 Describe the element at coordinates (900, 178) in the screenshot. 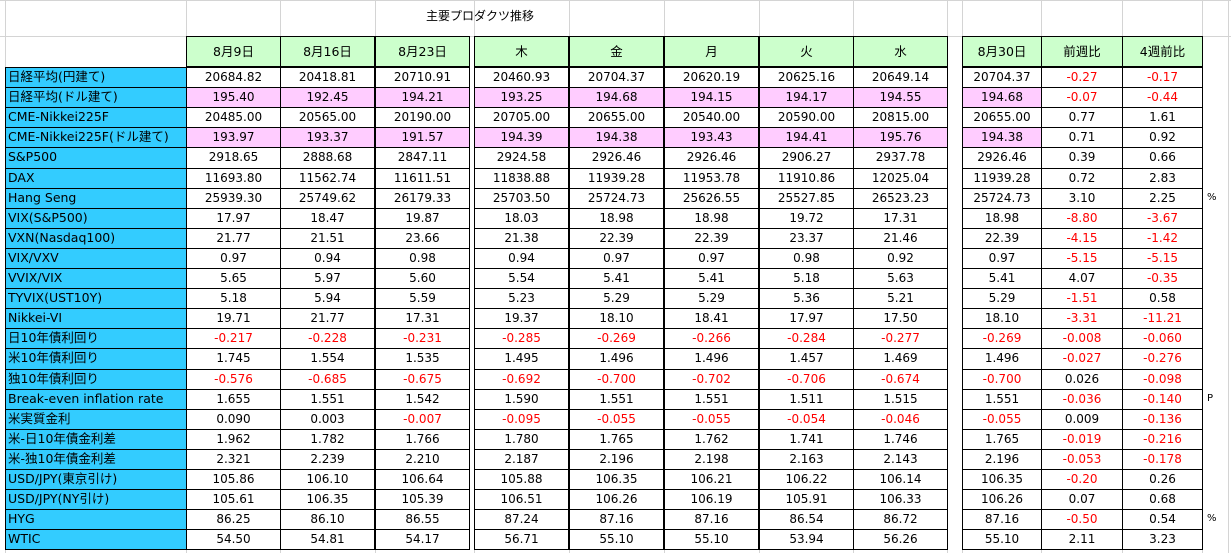

I see `table-cell: 12025.04` at that location.